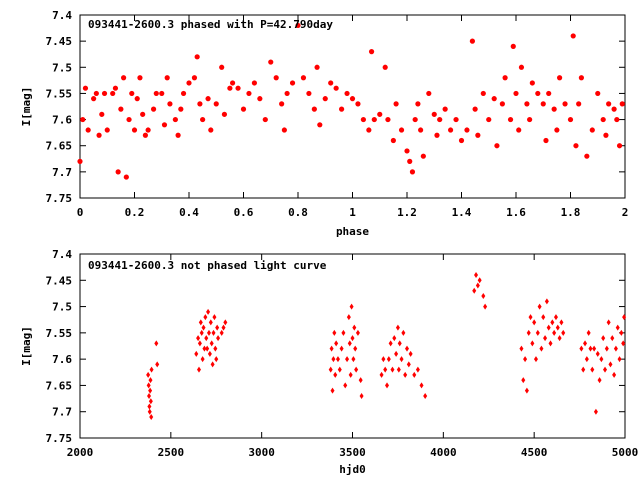 The image size is (640, 480). What do you see at coordinates (443, 452) in the screenshot?
I see `x-tick-label: 4000` at bounding box center [443, 452].